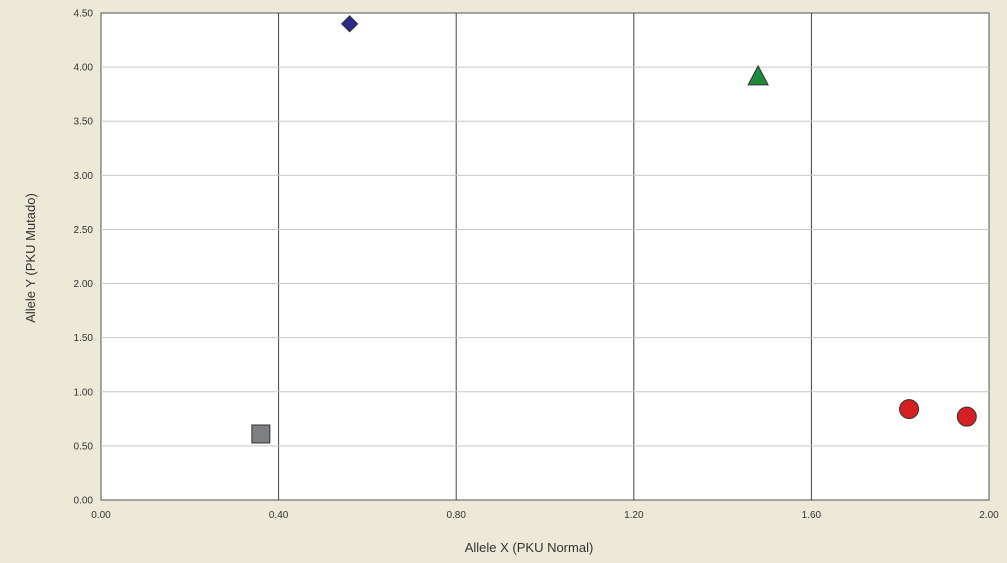 This screenshot has width=1007, height=563. What do you see at coordinates (101, 515) in the screenshot?
I see `x-tick-label: 0.00` at bounding box center [101, 515].